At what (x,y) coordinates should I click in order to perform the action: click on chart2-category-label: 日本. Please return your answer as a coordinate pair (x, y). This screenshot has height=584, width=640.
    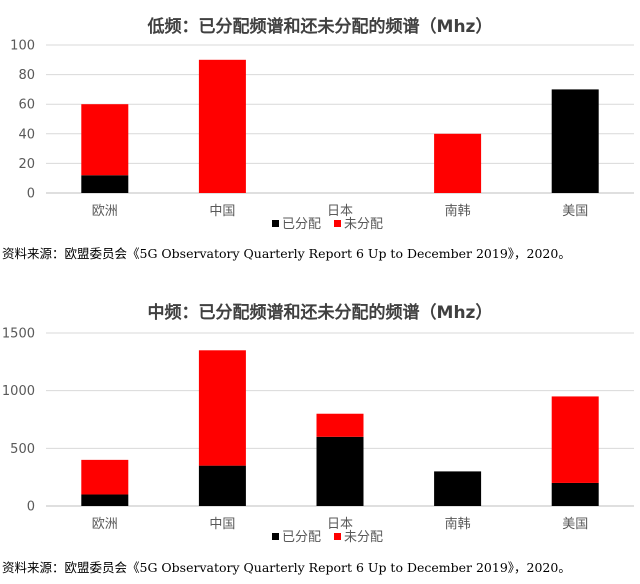
    Looking at the image, I should click on (340, 524).